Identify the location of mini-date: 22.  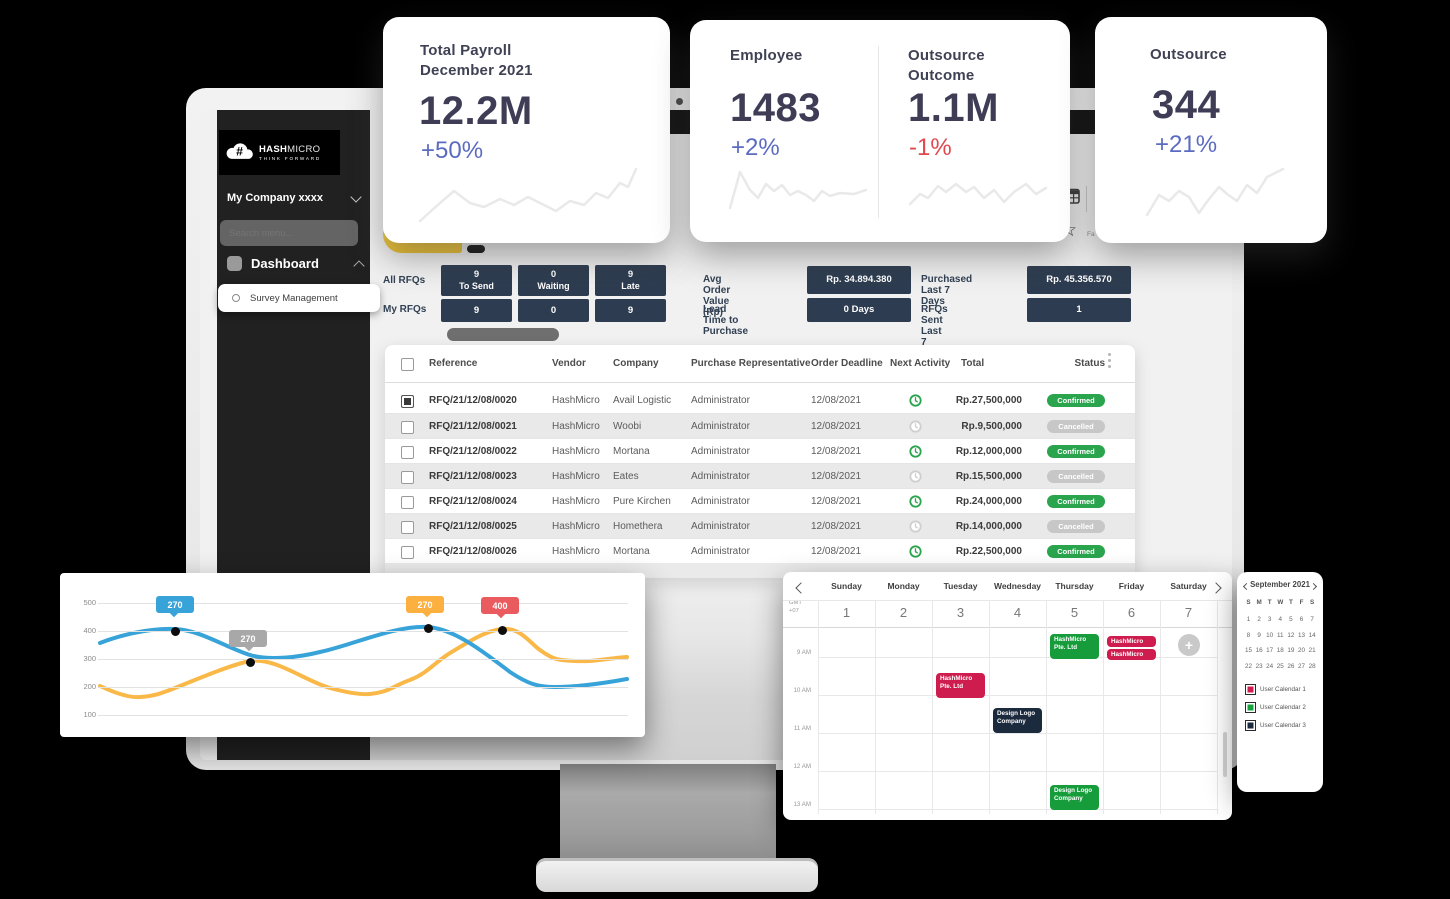
(1248, 666).